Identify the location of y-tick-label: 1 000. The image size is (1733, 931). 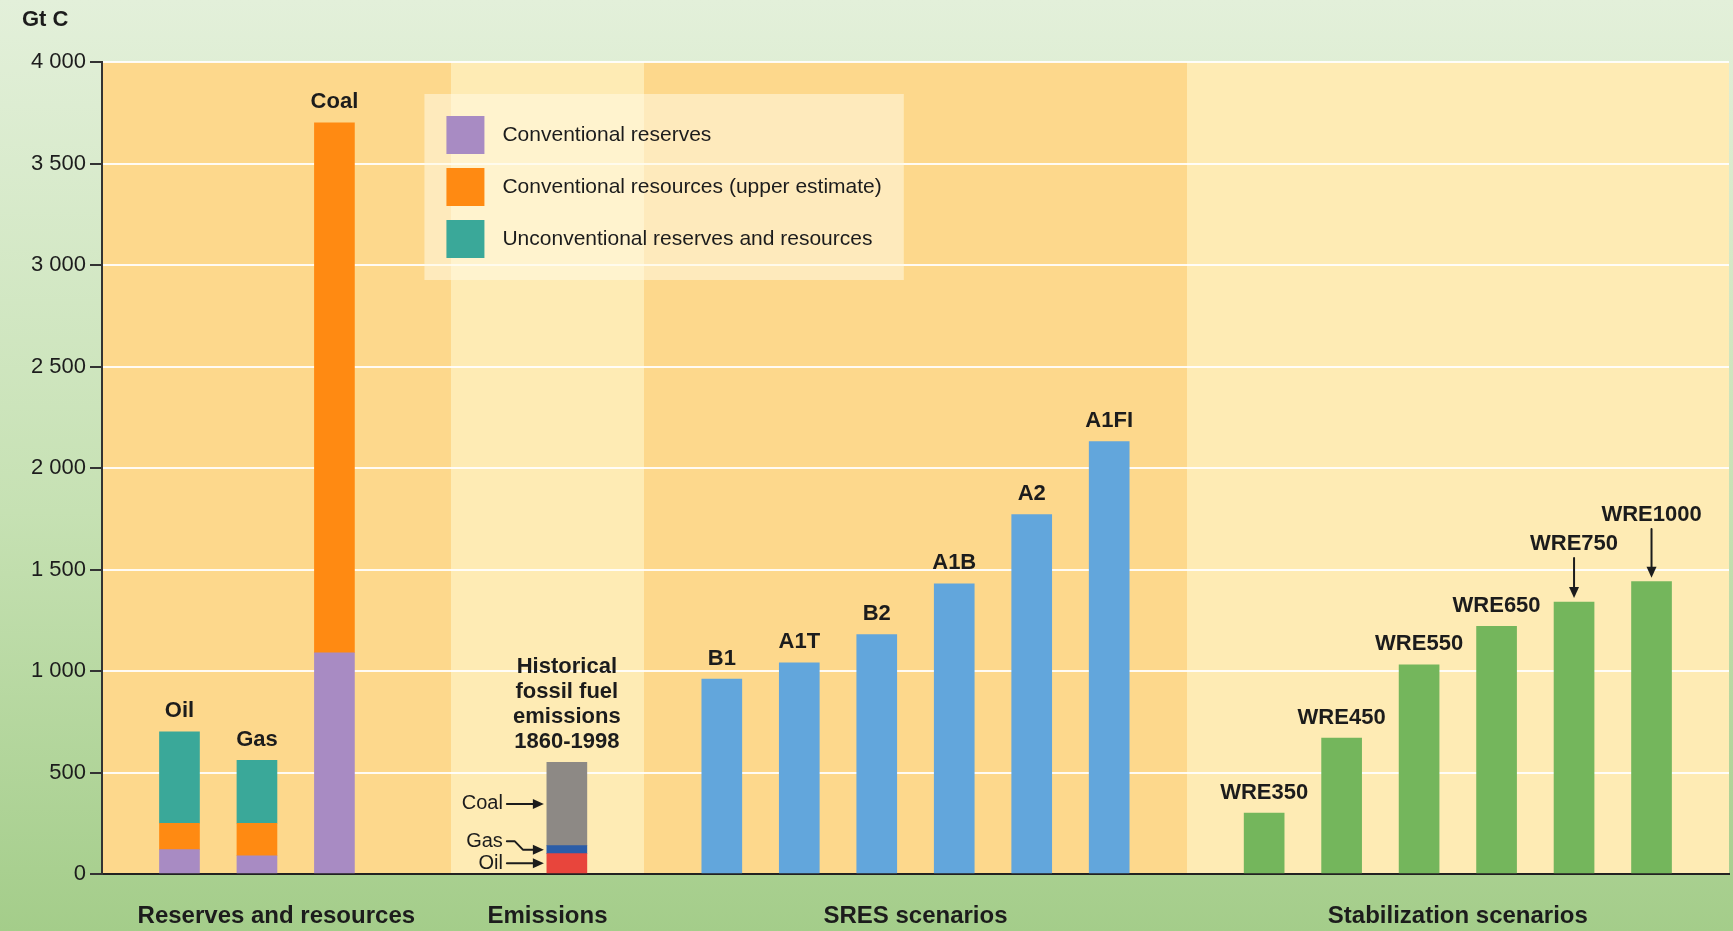
(58, 670).